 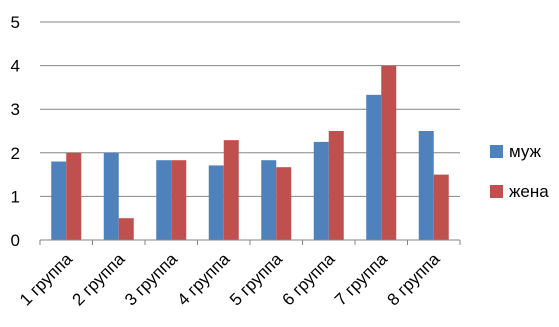 What do you see at coordinates (525, 151) in the screenshot?
I see `legend-label: муж` at bounding box center [525, 151].